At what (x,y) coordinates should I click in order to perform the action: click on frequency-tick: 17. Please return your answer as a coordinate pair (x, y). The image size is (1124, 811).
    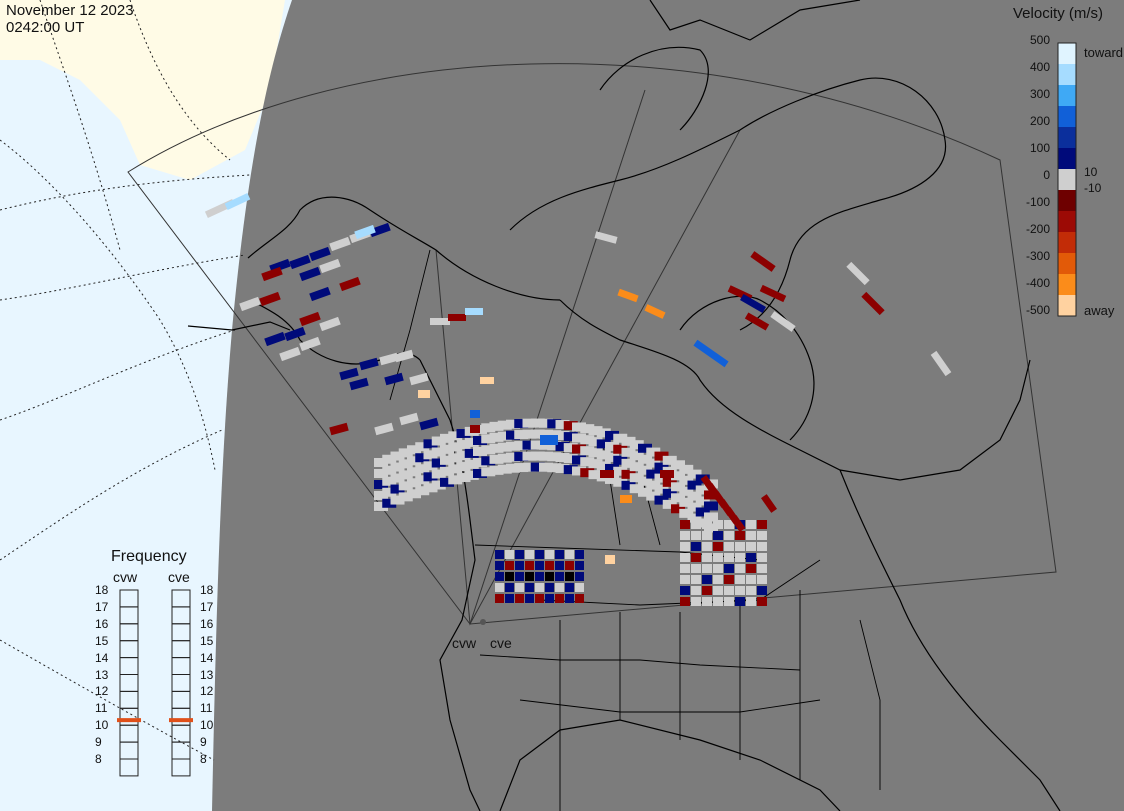
    Looking at the image, I should click on (102, 606).